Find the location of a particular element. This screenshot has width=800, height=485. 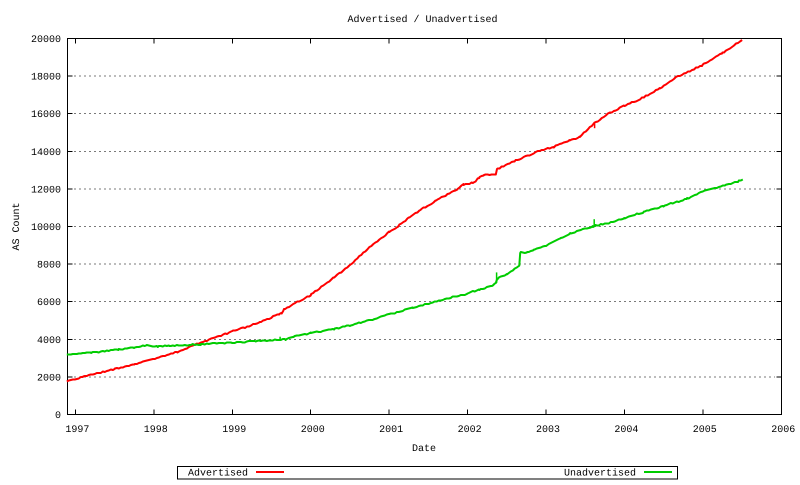

svg-text: 10000 is located at coordinates (46, 228).